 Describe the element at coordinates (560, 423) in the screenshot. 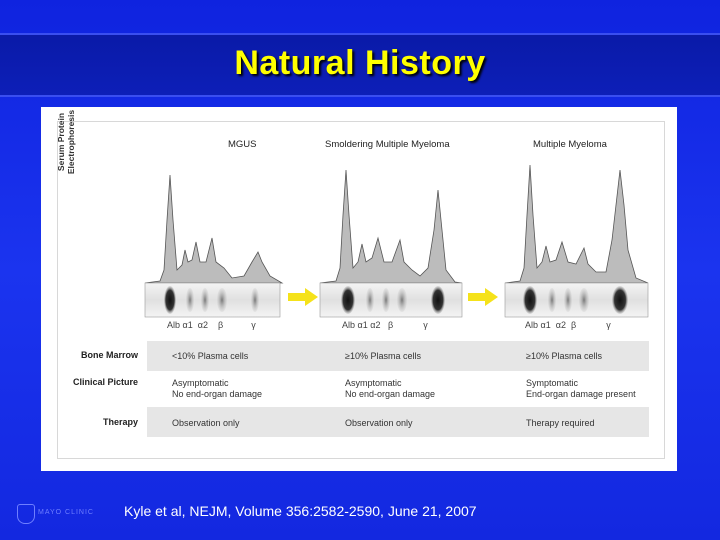

I see `cell-therapy-myeloma: Therapy required` at that location.